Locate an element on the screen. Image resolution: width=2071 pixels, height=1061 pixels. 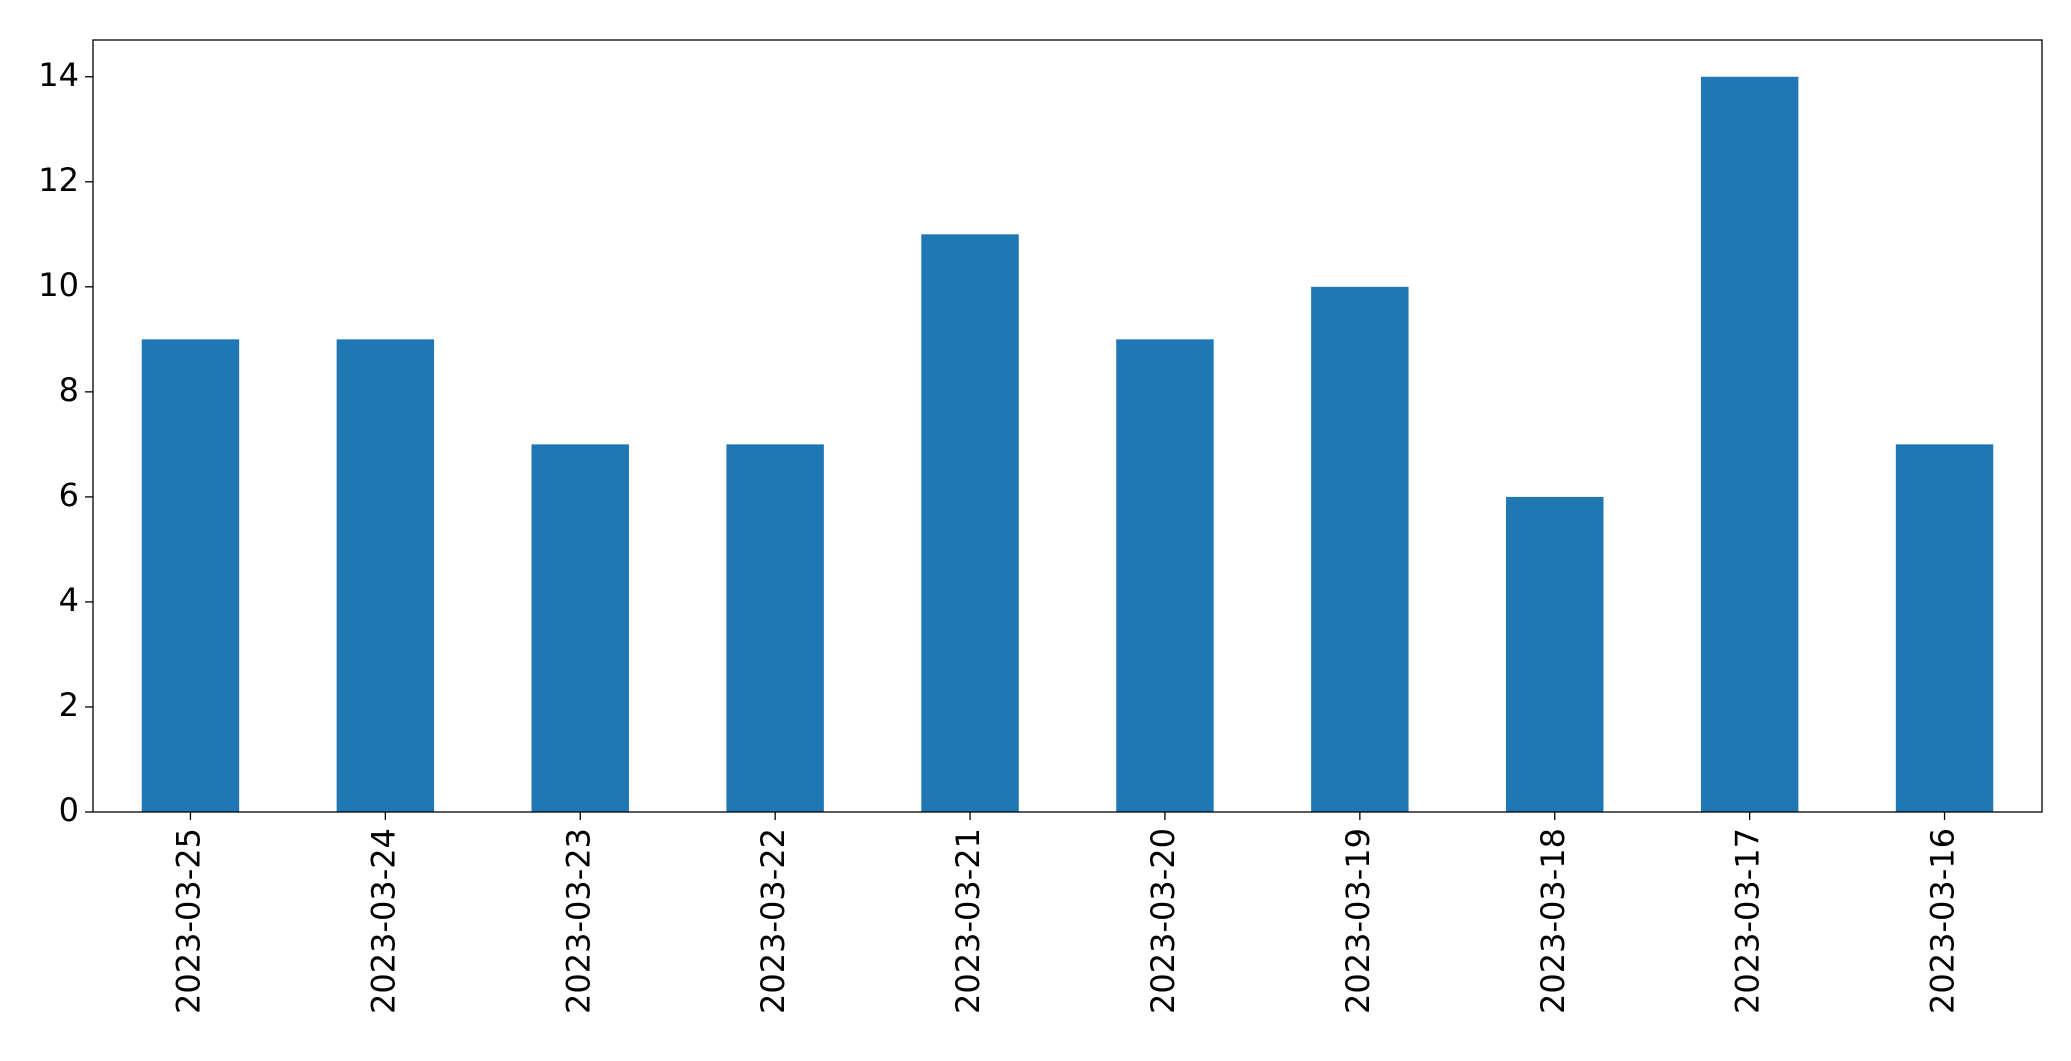
x-tick-label: 2023-03-22 is located at coordinates (773, 921).